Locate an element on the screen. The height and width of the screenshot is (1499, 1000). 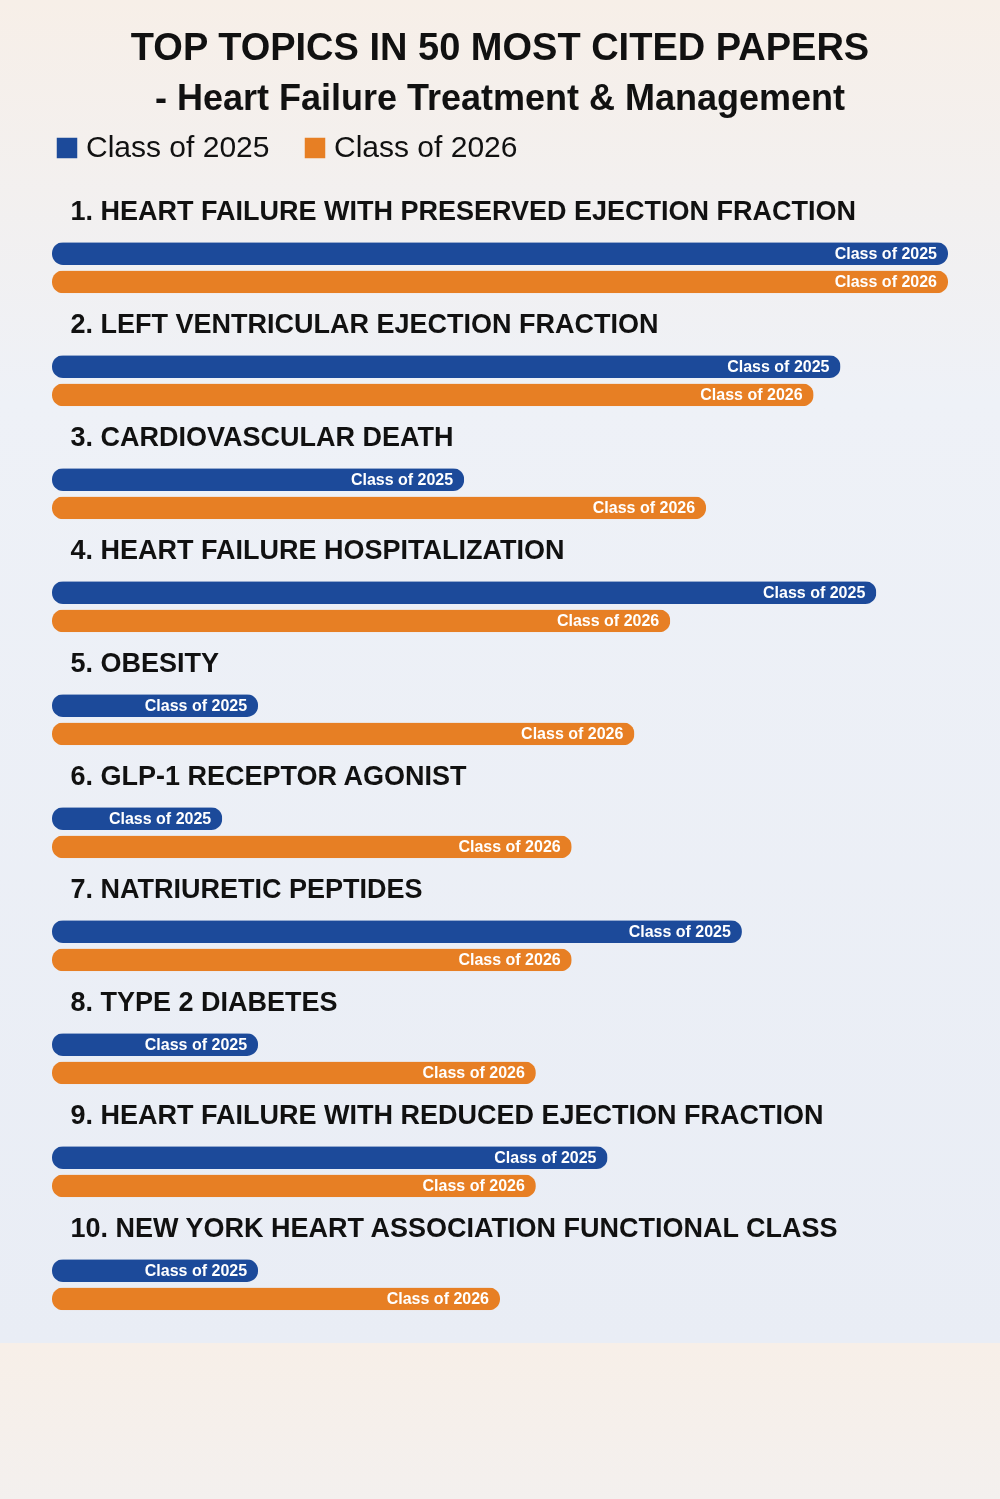
legend-label: Class of 2025 is located at coordinates (178, 146).